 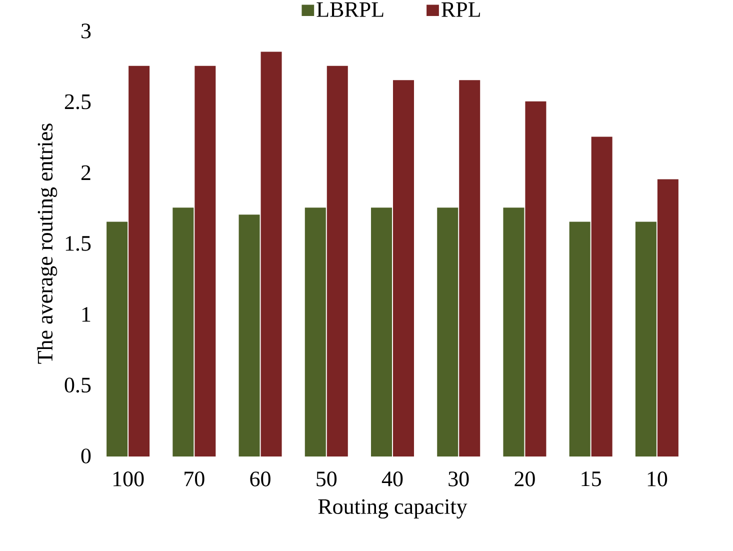 What do you see at coordinates (350, 9) in the screenshot?
I see `legend-label: LBRPL` at bounding box center [350, 9].